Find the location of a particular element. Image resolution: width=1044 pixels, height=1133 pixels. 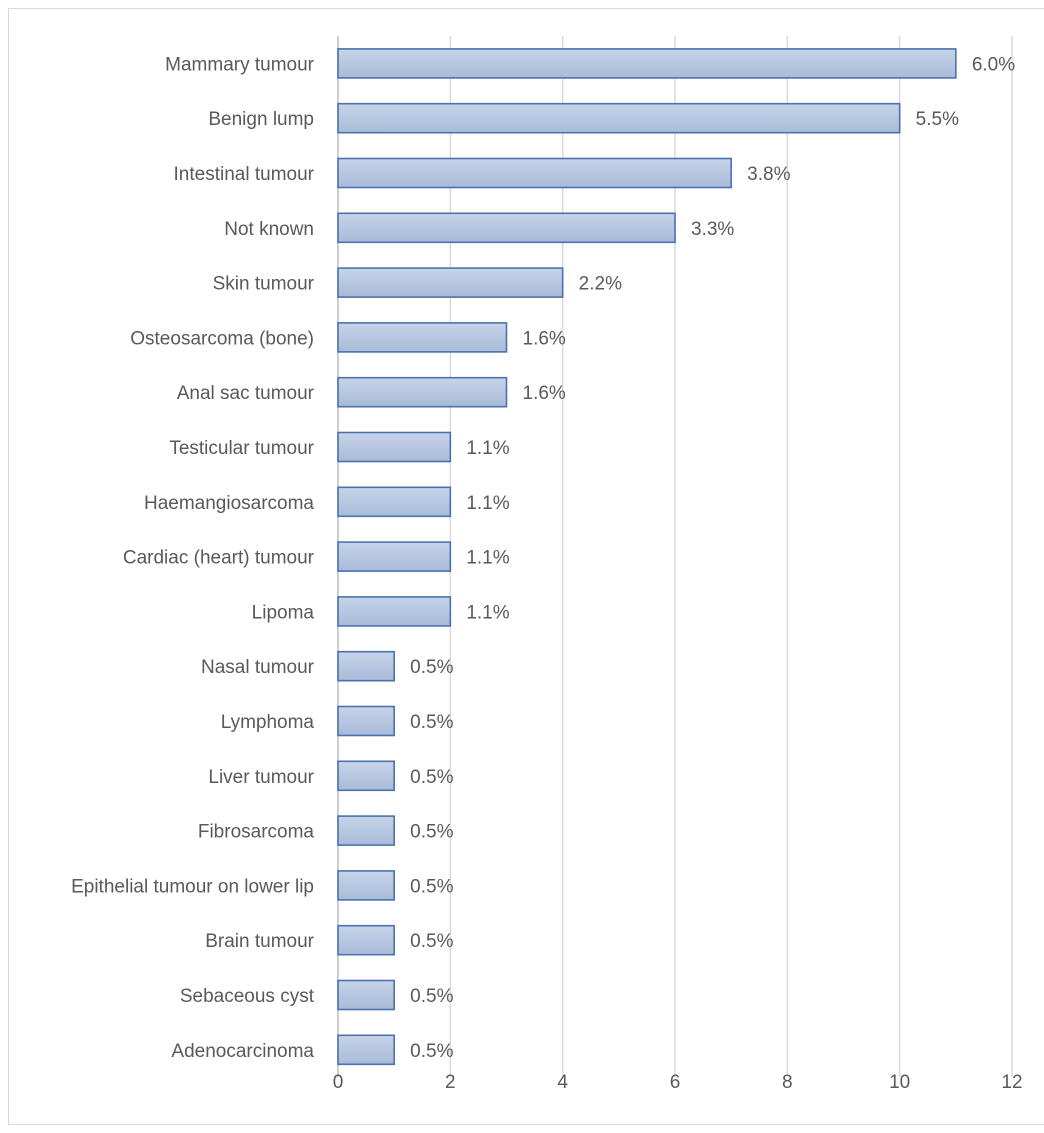

x-tick-label: 12 is located at coordinates (1011, 1082).